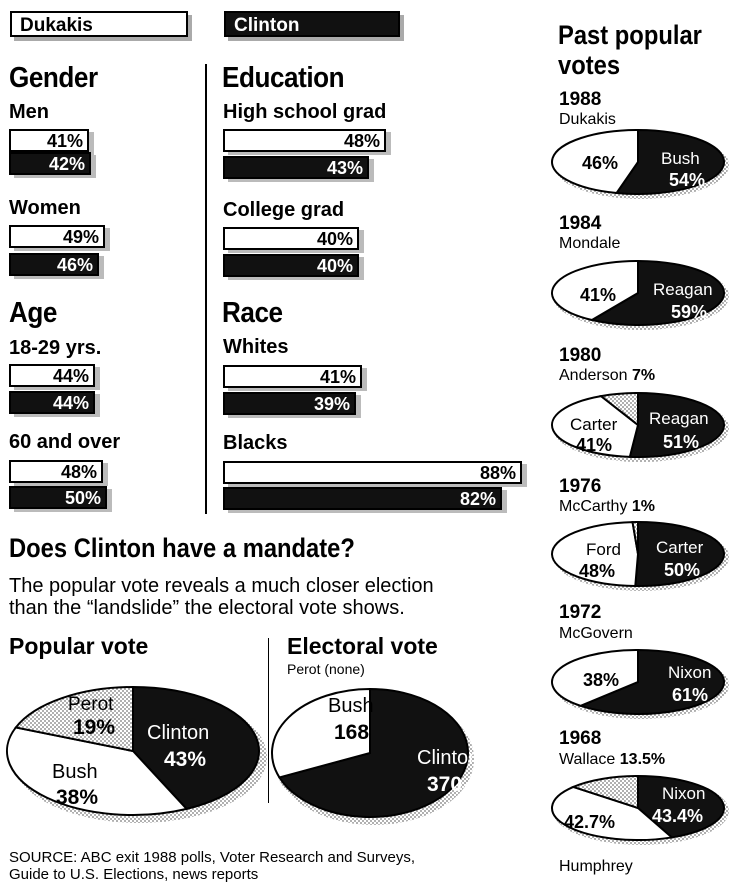  I want to click on past-slice-1980-carter, so click(595, 426).